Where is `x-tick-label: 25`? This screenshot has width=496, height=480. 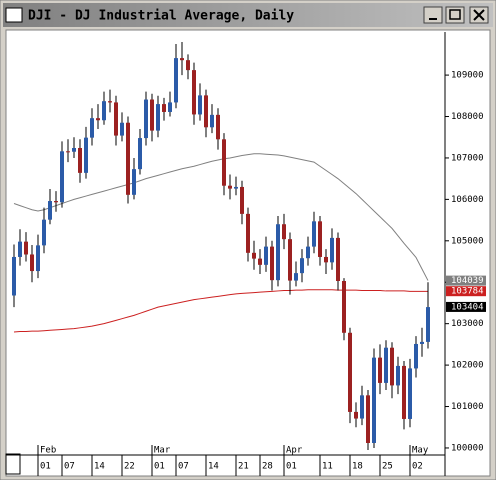
x-tick-label: 25 is located at coordinates (387, 467).